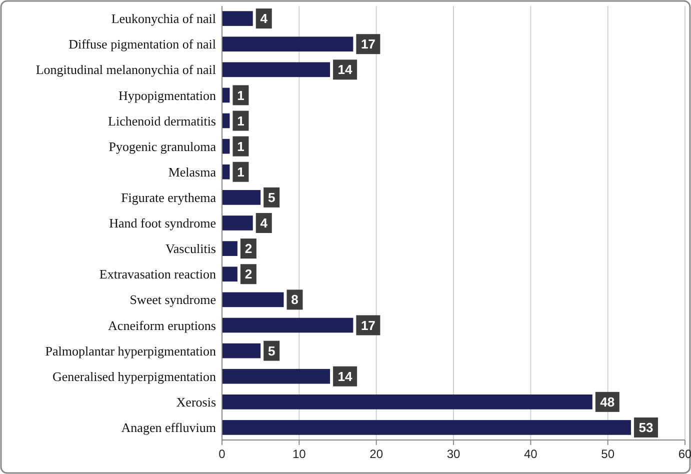 This screenshot has width=691, height=474. I want to click on y-tick-label: Diffuse pigmentation of nail, so click(142, 44).